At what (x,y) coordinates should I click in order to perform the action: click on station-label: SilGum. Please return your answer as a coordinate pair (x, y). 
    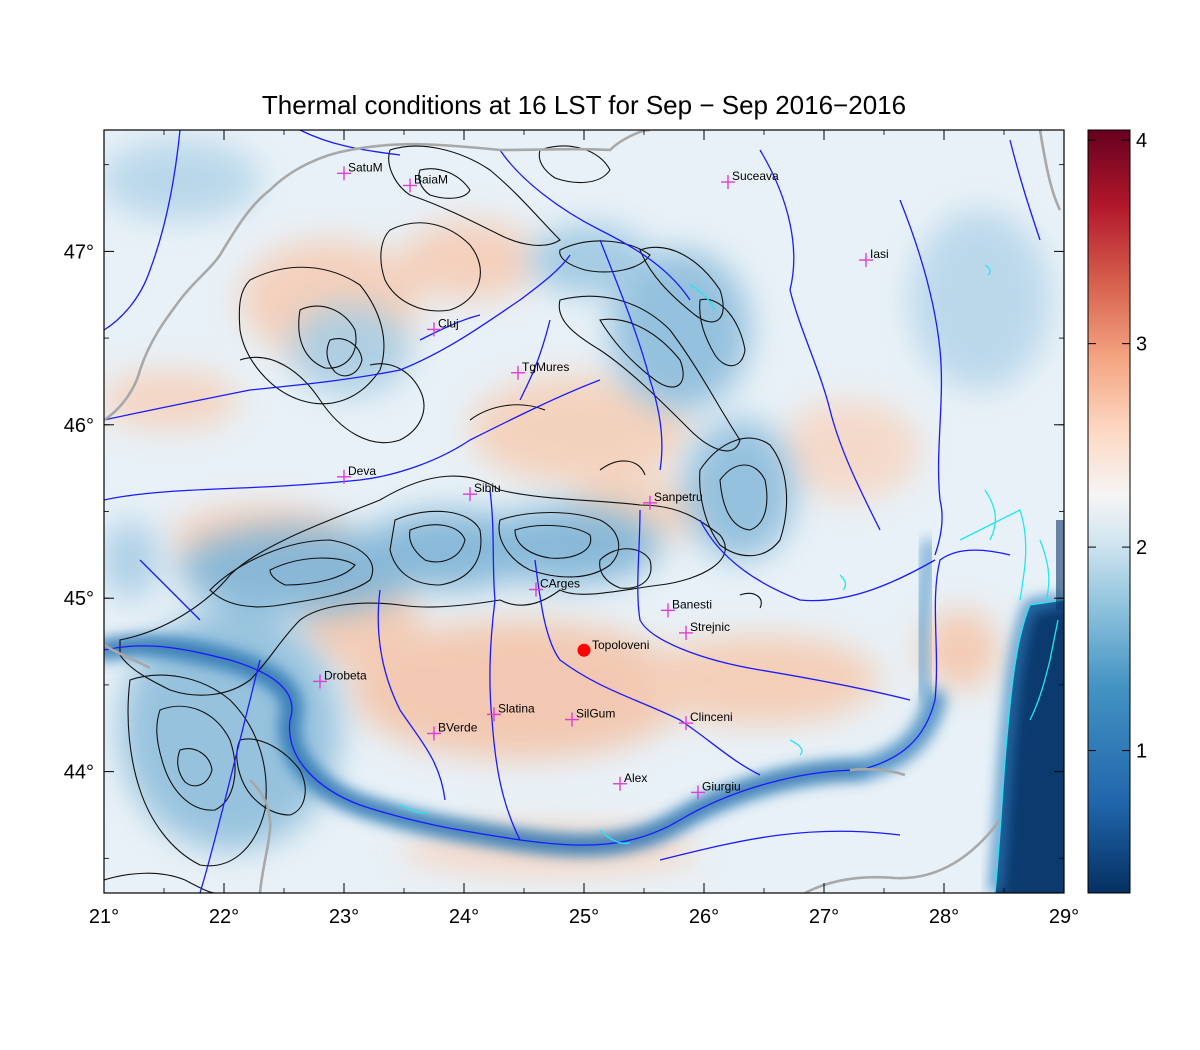
    Looking at the image, I should click on (595, 714).